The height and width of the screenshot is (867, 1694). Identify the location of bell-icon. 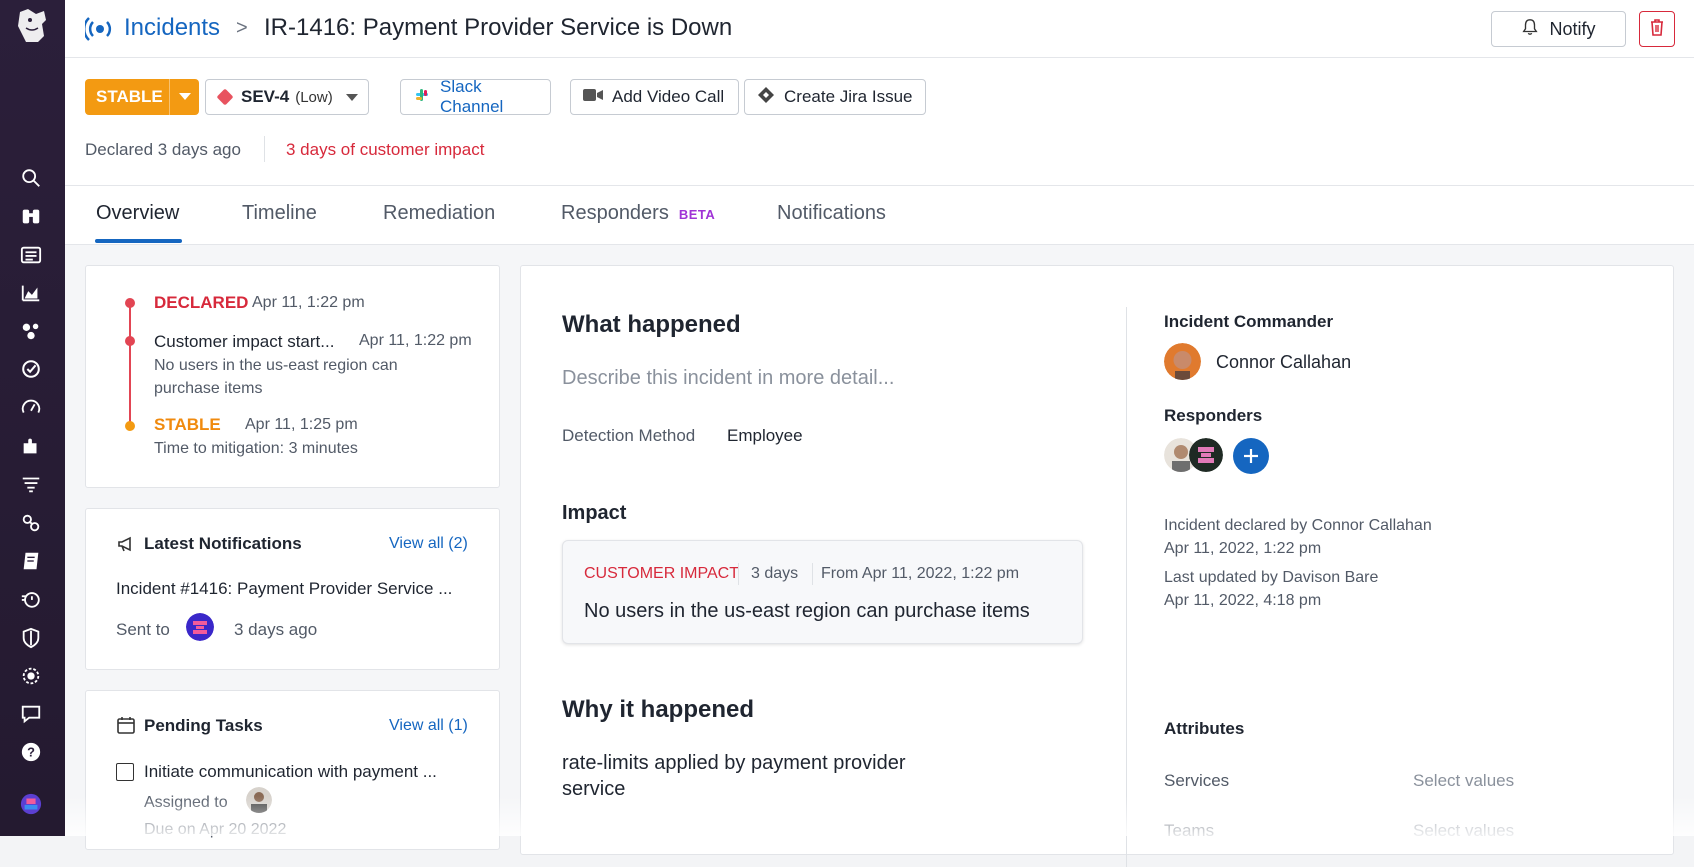
(1530, 29).